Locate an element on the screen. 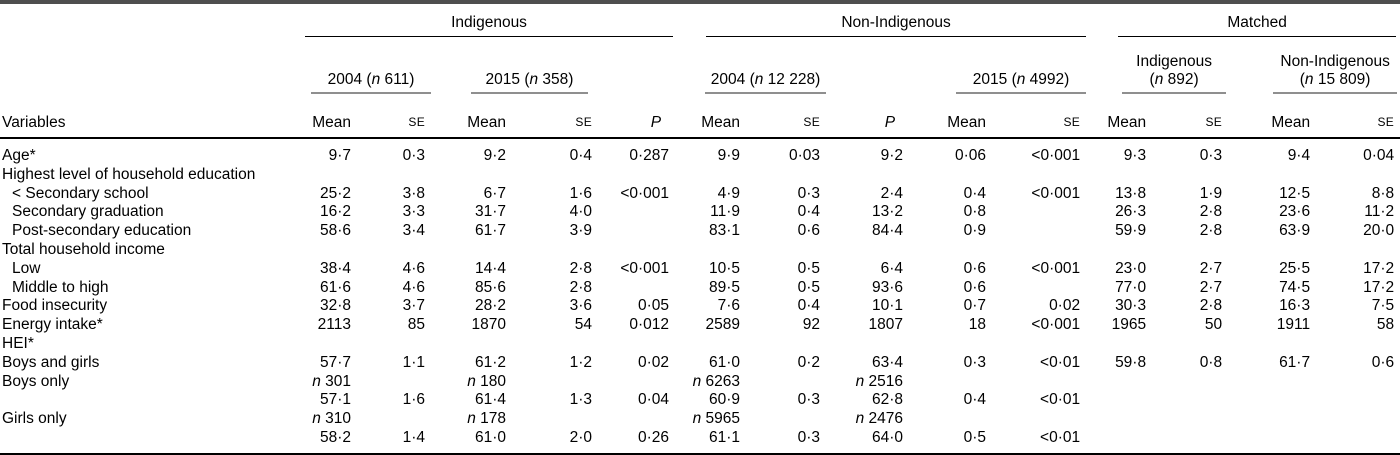 The height and width of the screenshot is (455, 1400). cell: 60·9 is located at coordinates (725, 400).